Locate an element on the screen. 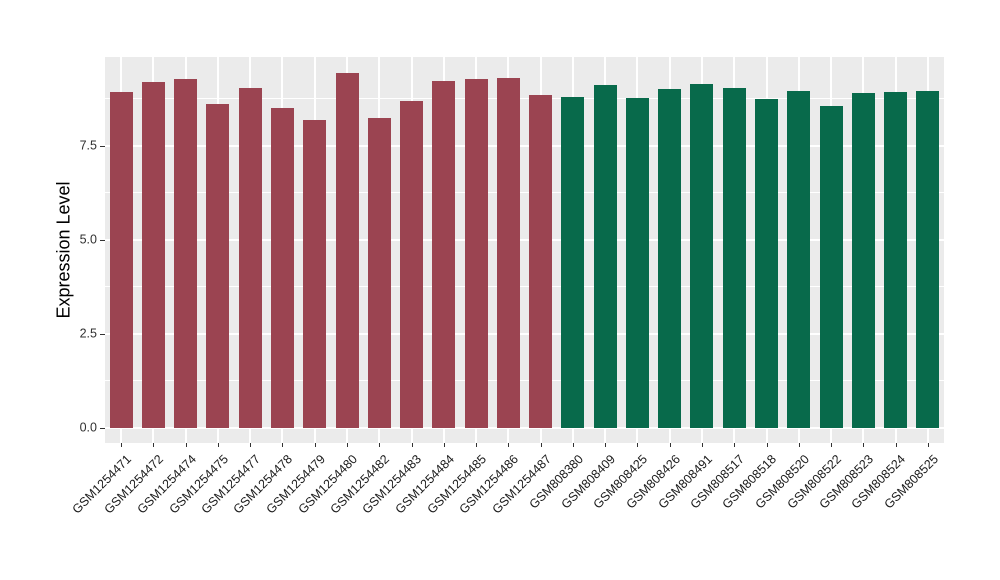  bar-GSM808426 is located at coordinates (670, 258).